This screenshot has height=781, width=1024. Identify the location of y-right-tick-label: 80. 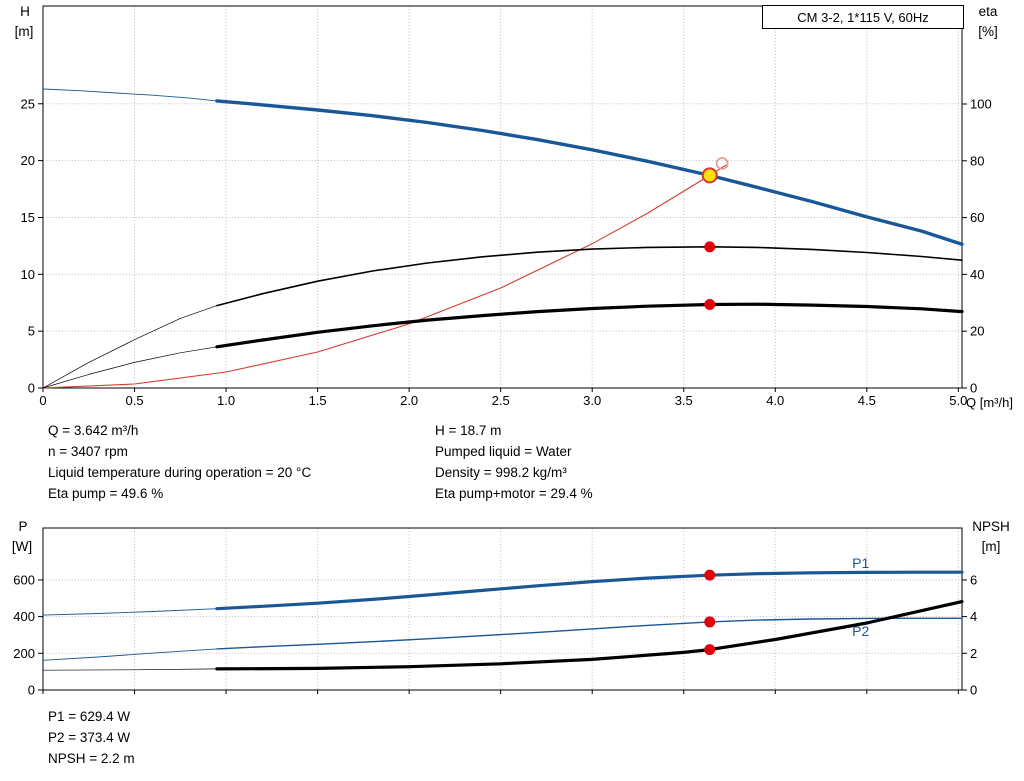
(977, 160).